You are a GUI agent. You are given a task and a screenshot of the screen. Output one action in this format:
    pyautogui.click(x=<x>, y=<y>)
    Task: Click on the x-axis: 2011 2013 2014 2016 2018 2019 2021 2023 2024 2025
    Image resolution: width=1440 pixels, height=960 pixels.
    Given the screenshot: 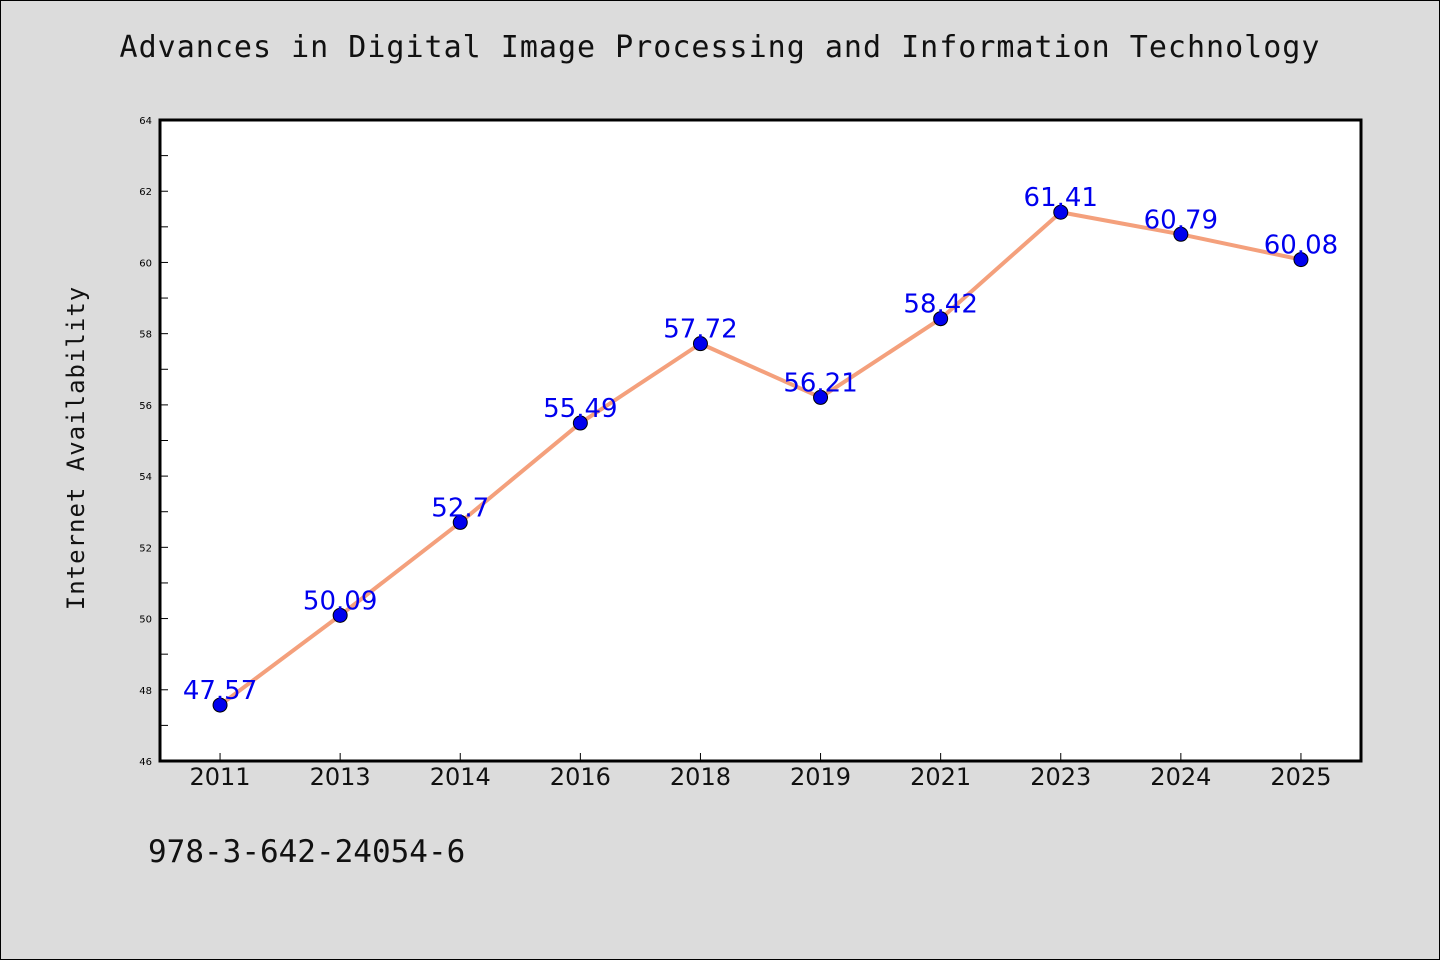 What is the action you would take?
    pyautogui.click(x=760, y=772)
    